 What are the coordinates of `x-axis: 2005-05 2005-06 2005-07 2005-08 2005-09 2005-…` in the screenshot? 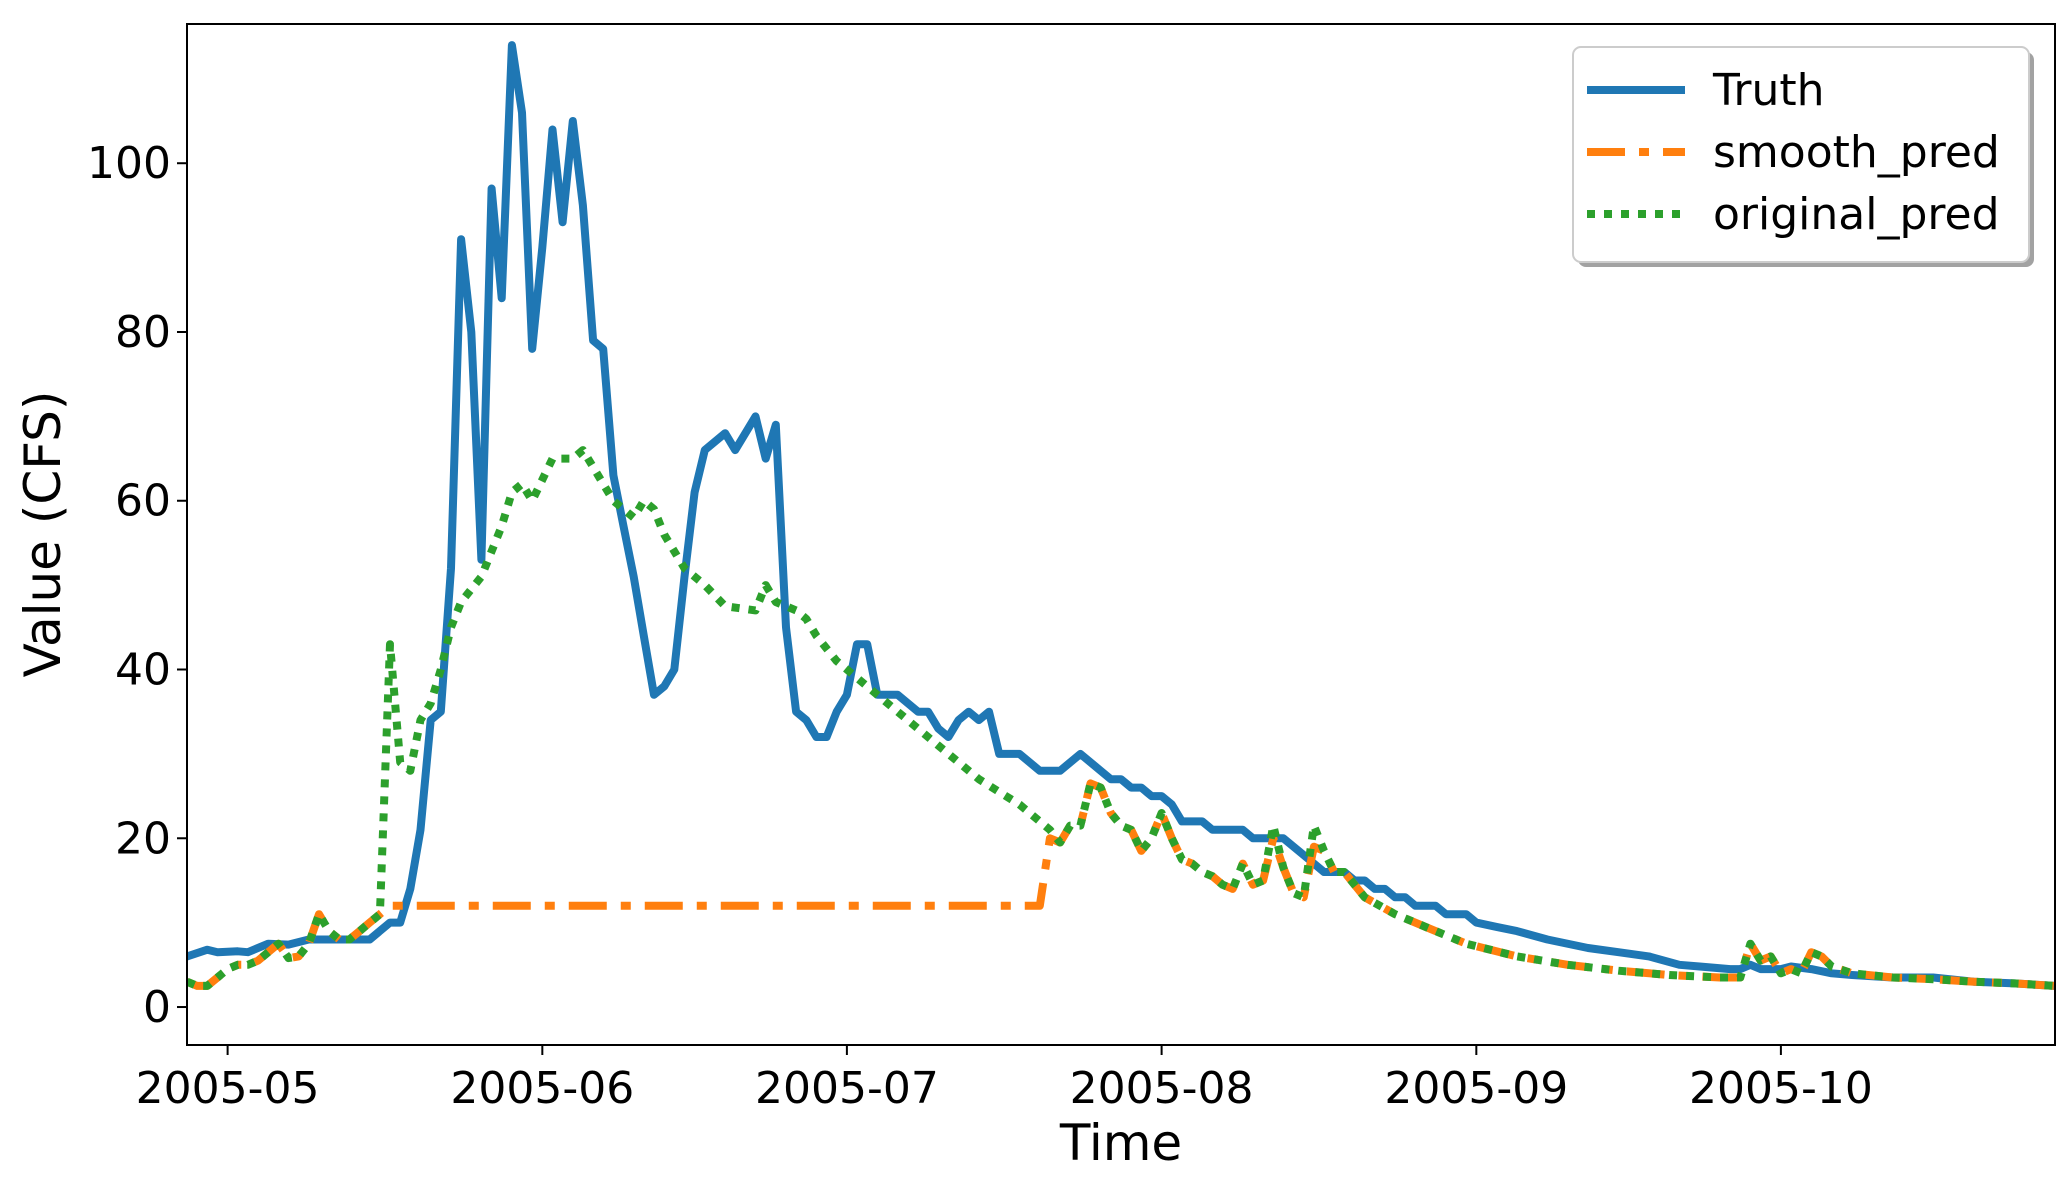 It's located at (1004, 1079).